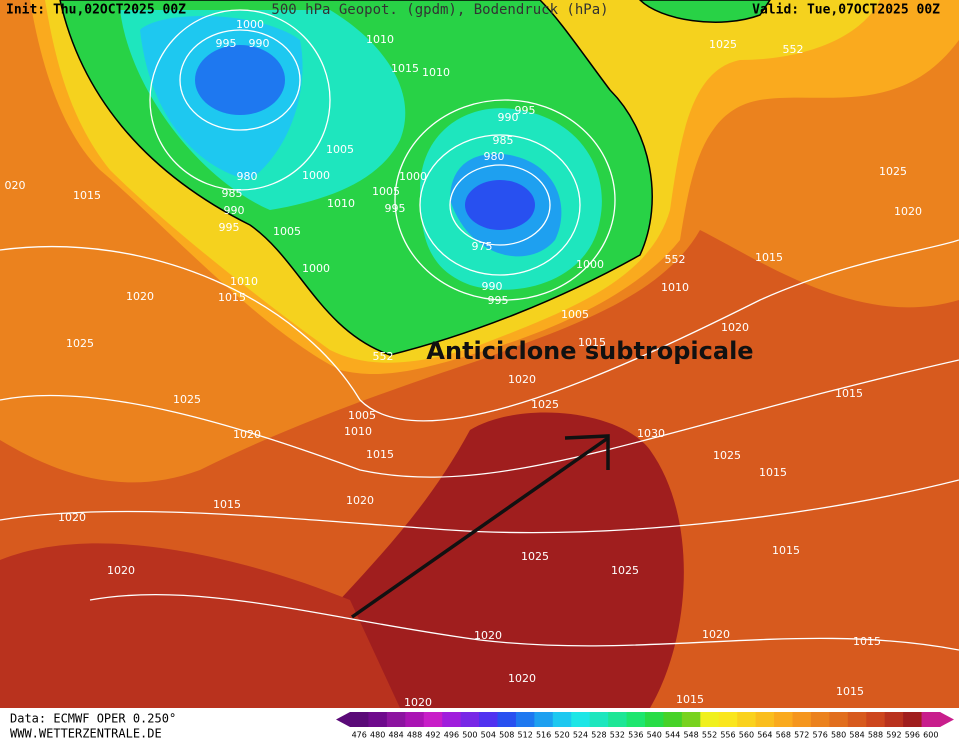  I want to click on isobar-label: 020, so click(15, 185).